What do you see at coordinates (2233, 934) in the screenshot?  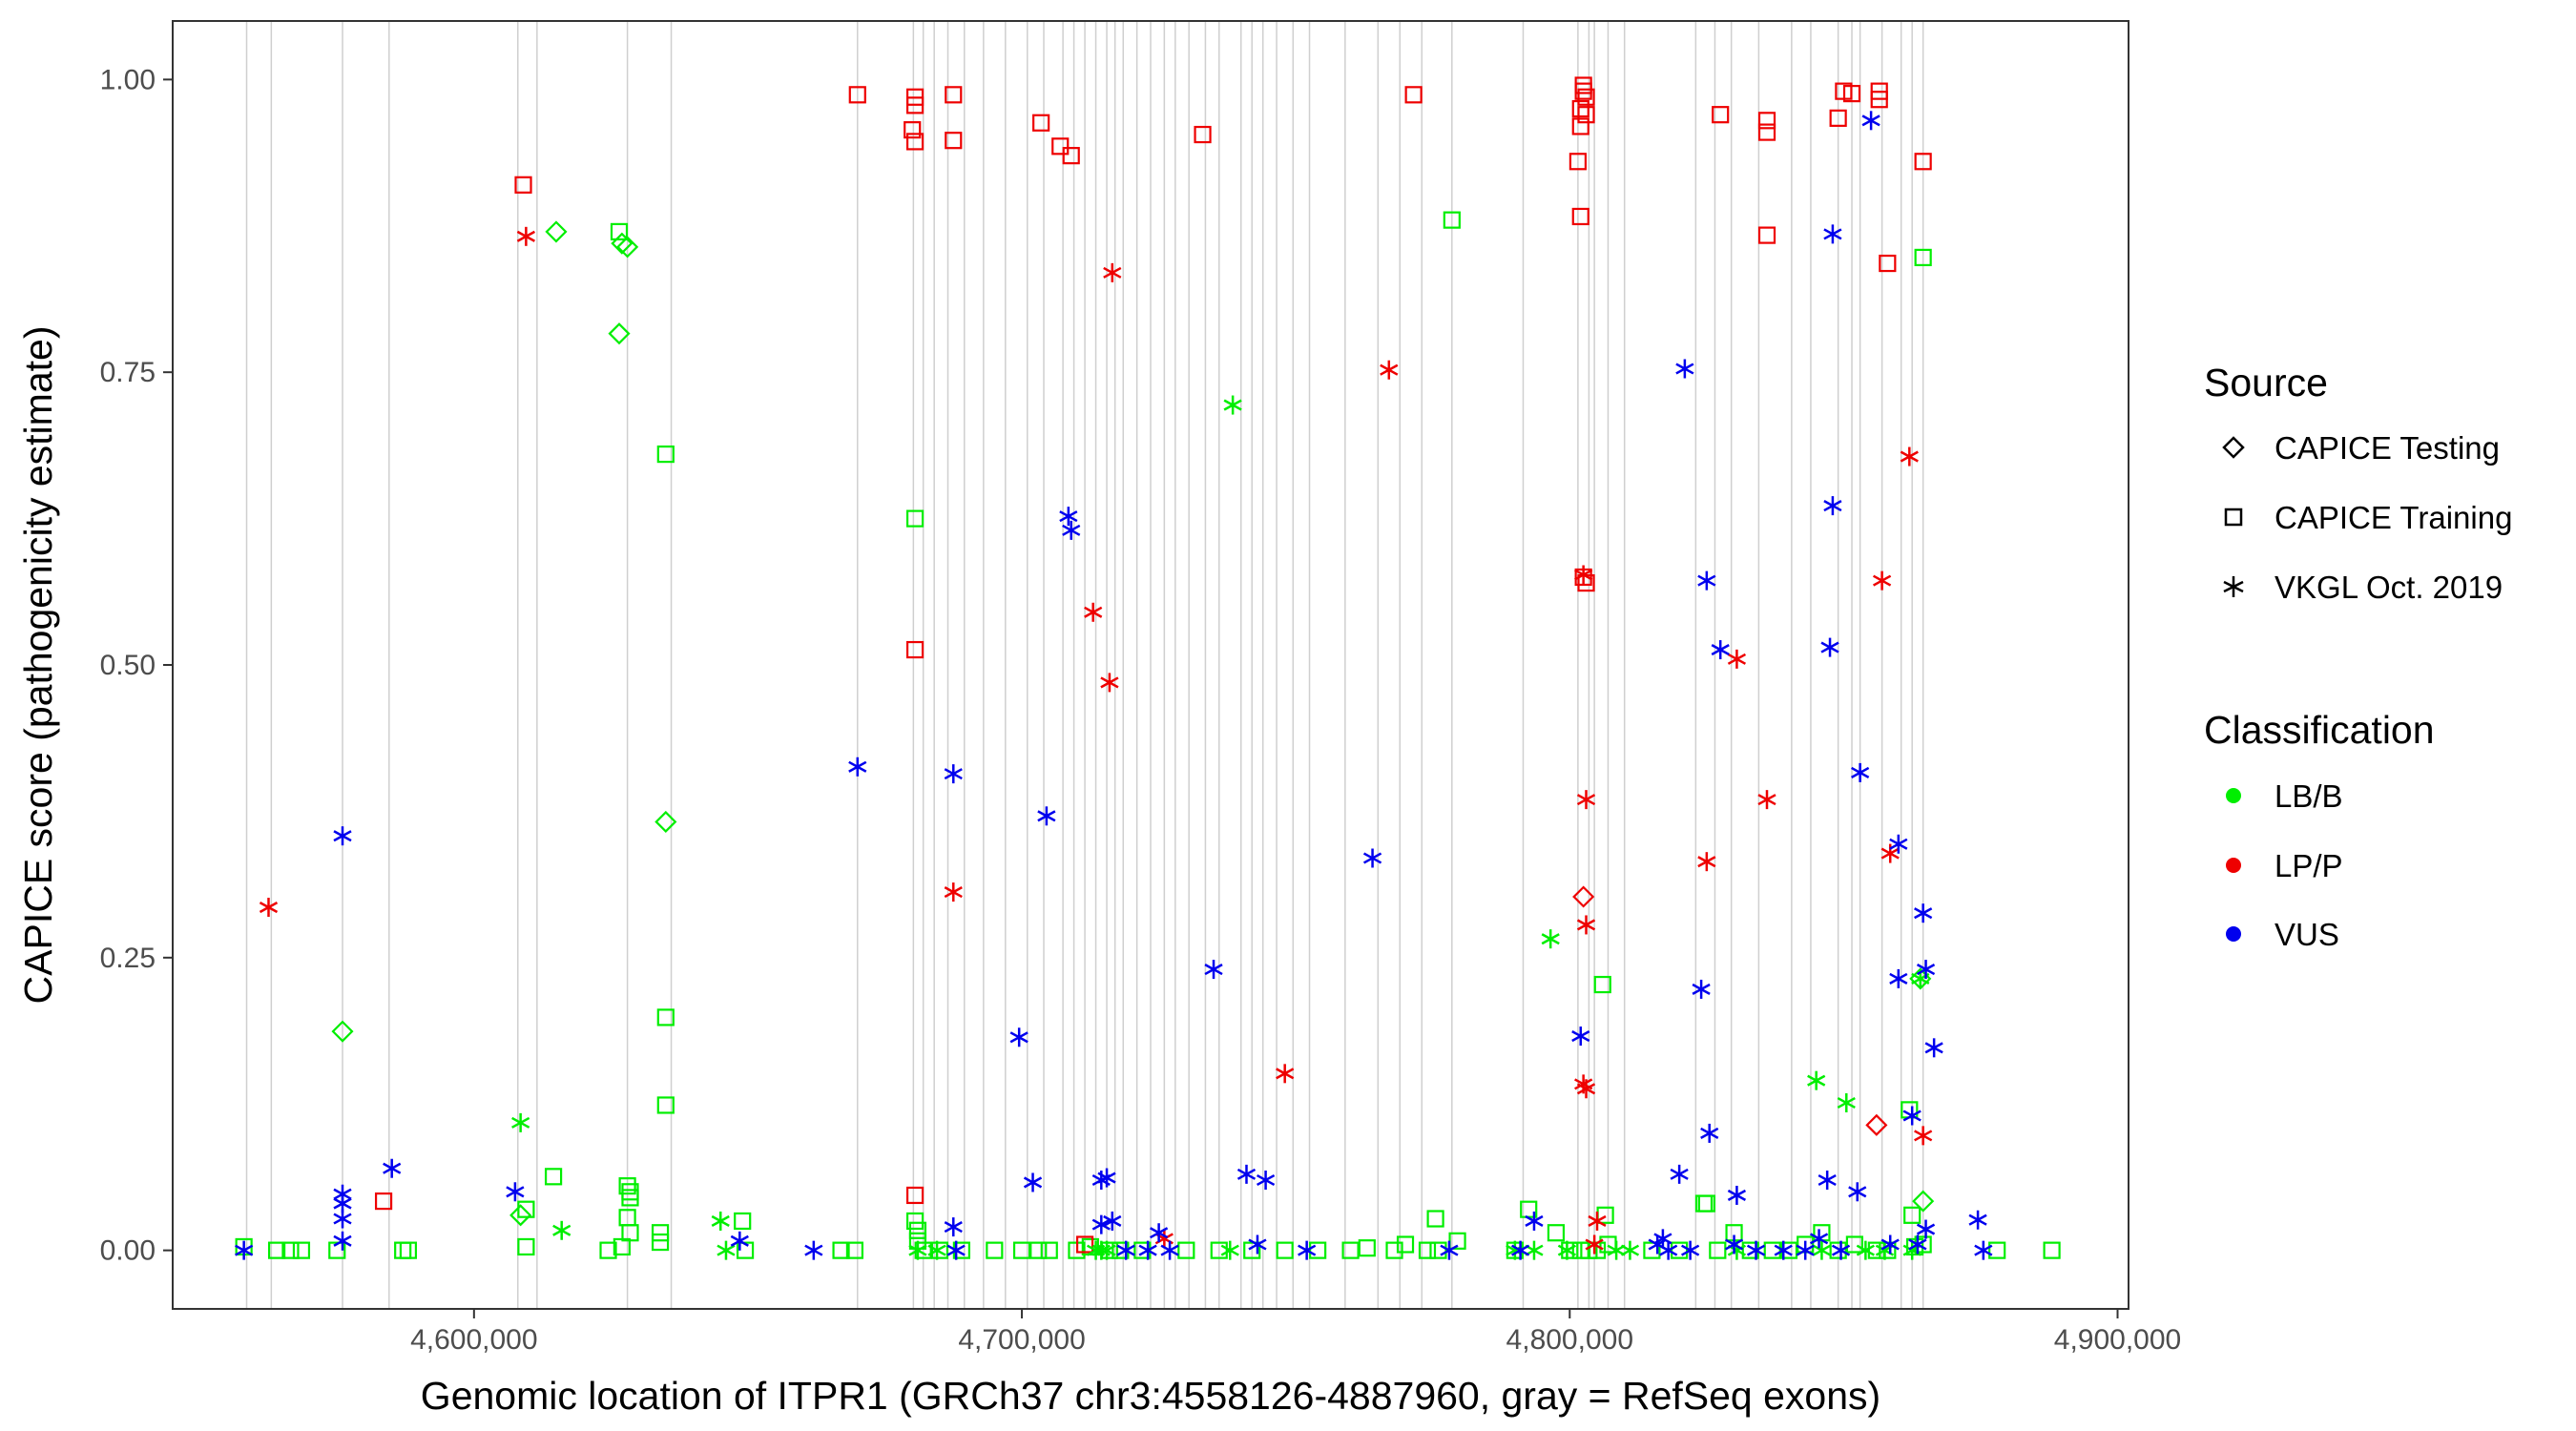 I see `legend-vus-dot` at bounding box center [2233, 934].